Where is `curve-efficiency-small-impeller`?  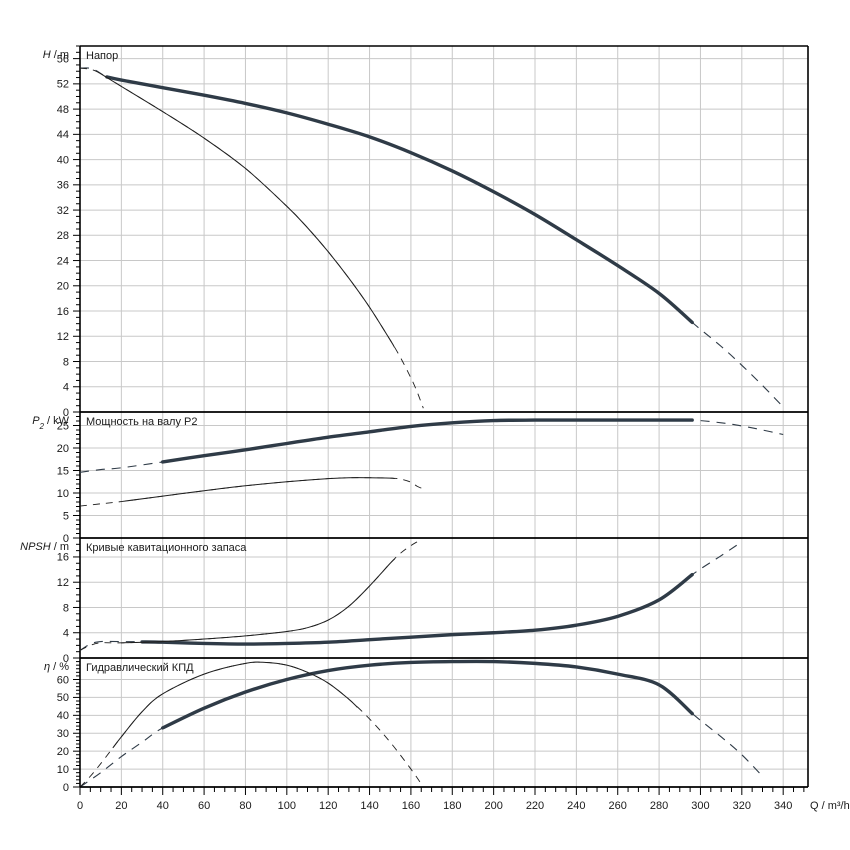
curve-efficiency-small-impeller is located at coordinates (235, 705).